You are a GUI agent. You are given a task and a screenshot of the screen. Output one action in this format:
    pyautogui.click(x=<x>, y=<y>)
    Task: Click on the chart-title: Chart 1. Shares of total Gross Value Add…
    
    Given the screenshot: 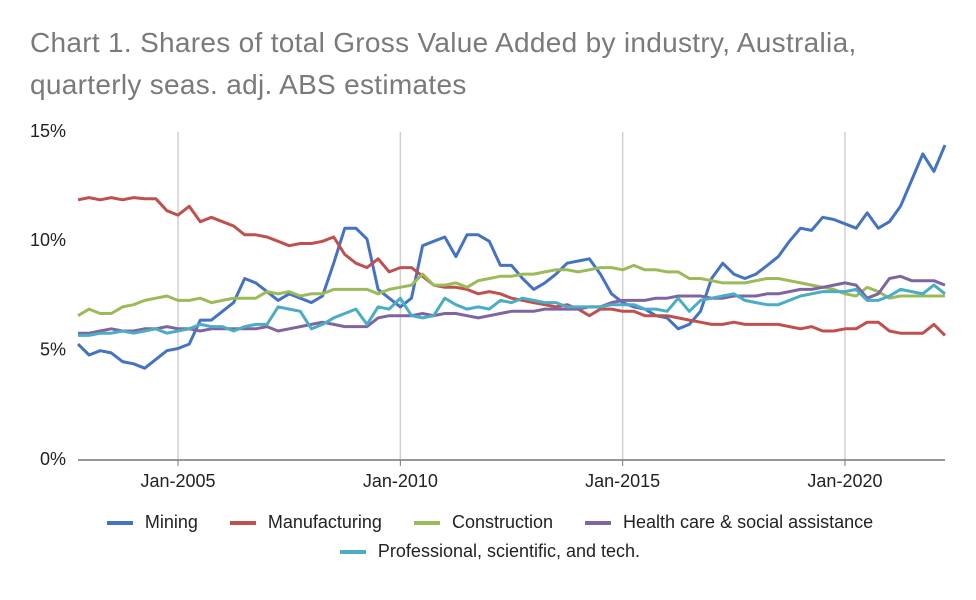 What is the action you would take?
    pyautogui.click(x=443, y=63)
    